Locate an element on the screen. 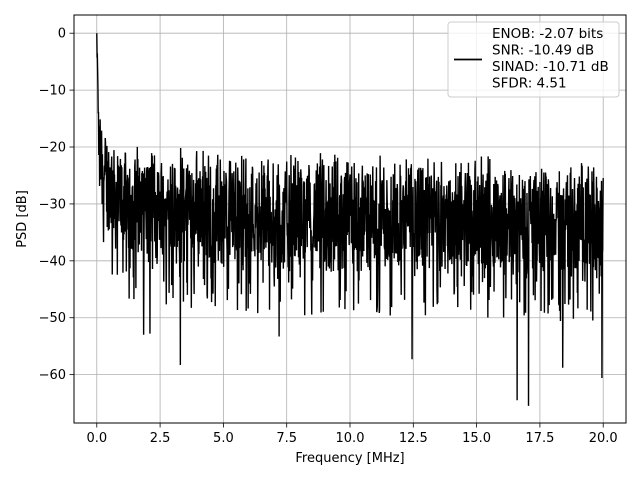  x-tick-label: 17.5 is located at coordinates (539, 438).